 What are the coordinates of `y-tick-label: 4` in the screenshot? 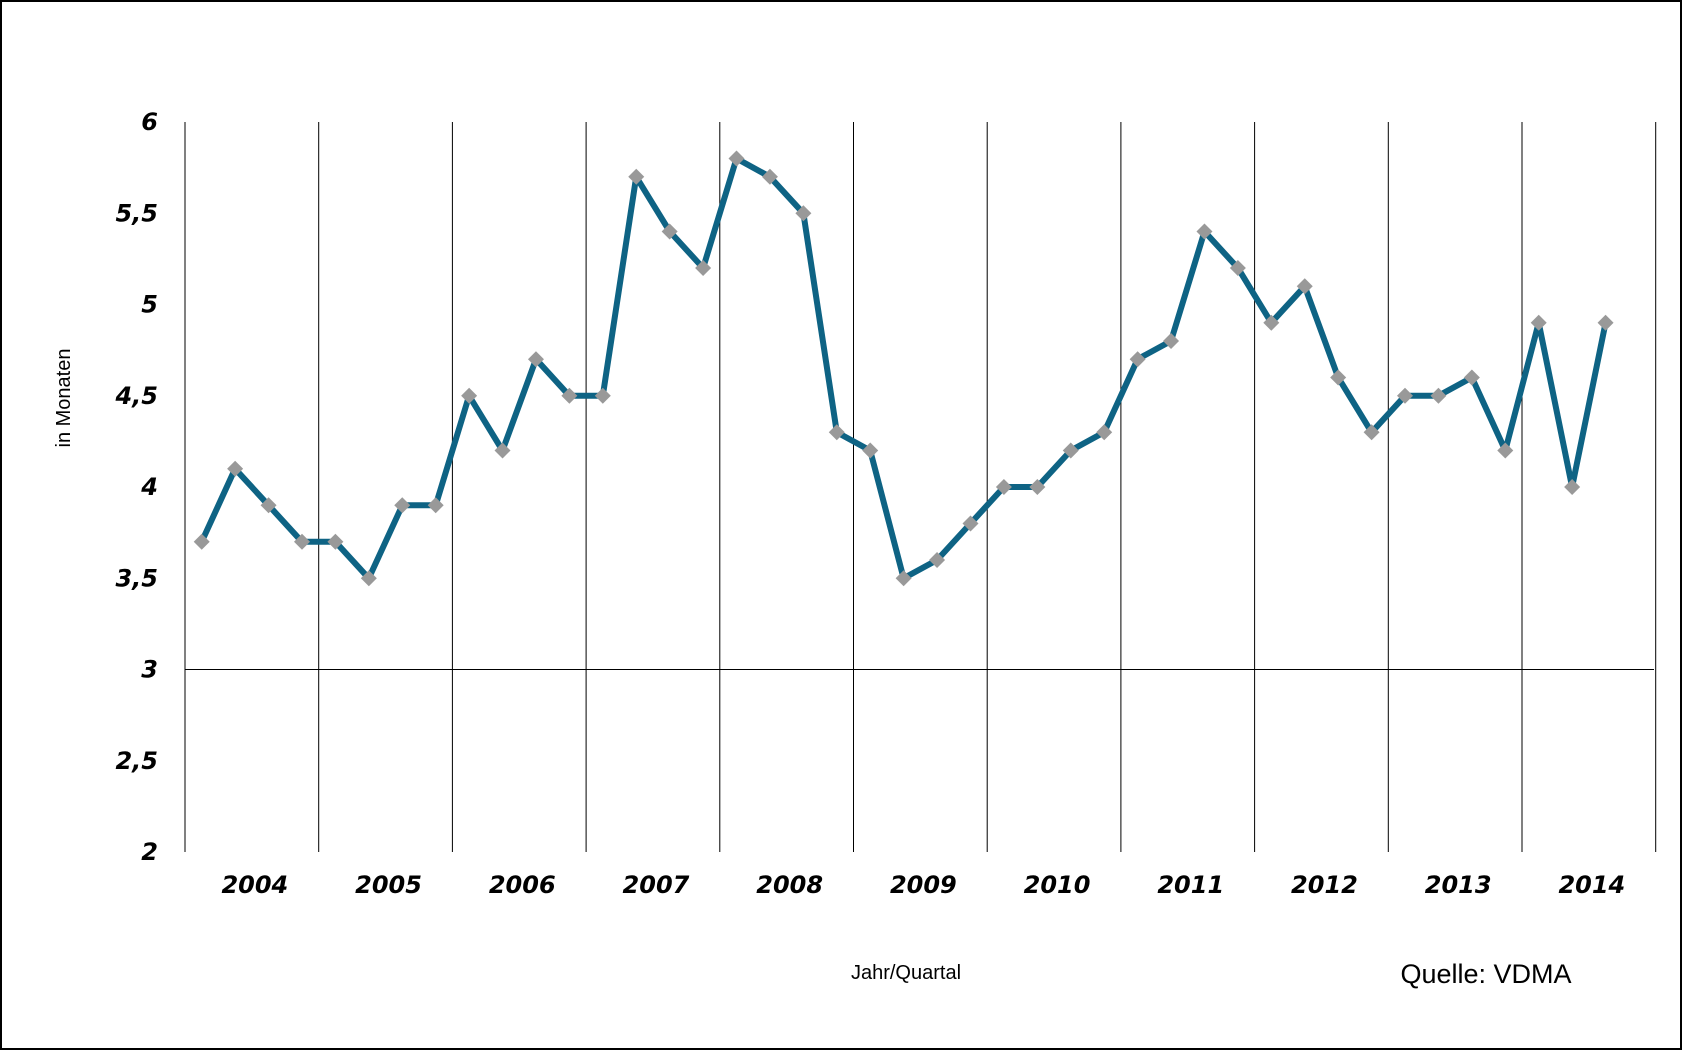 It's located at (149, 487).